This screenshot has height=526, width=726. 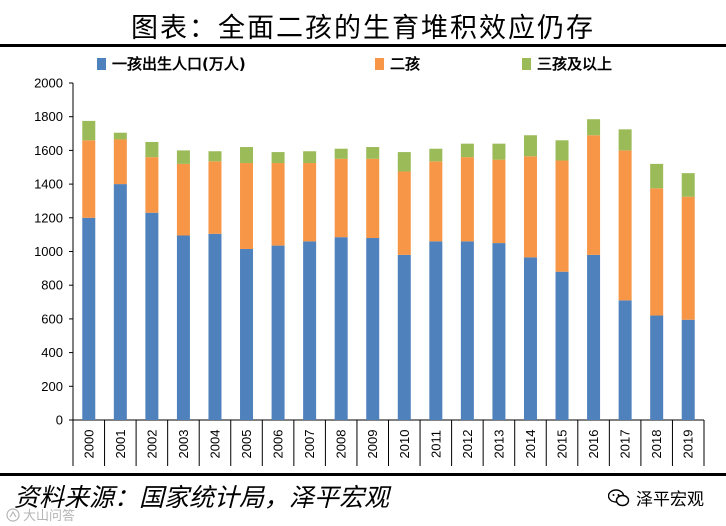 I want to click on x-tick-label: 2012, so click(x=467, y=444).